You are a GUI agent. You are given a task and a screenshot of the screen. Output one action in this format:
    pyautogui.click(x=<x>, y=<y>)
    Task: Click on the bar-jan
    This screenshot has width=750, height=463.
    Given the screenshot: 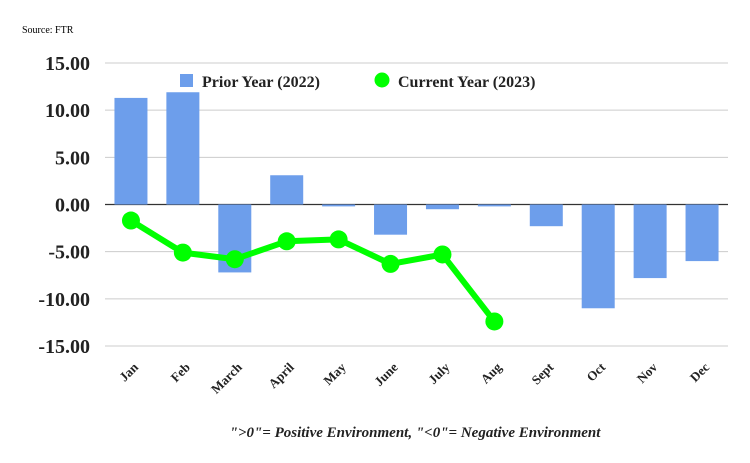 What is the action you would take?
    pyautogui.click(x=131, y=151)
    